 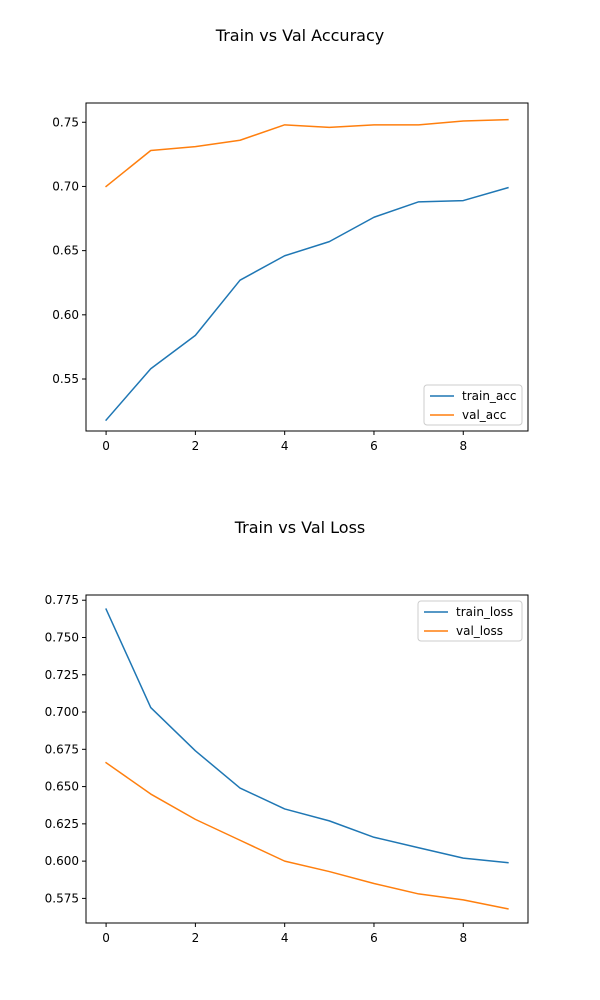 What do you see at coordinates (300, 527) in the screenshot?
I see `chart-title-loss: Train vs Val Loss` at bounding box center [300, 527].